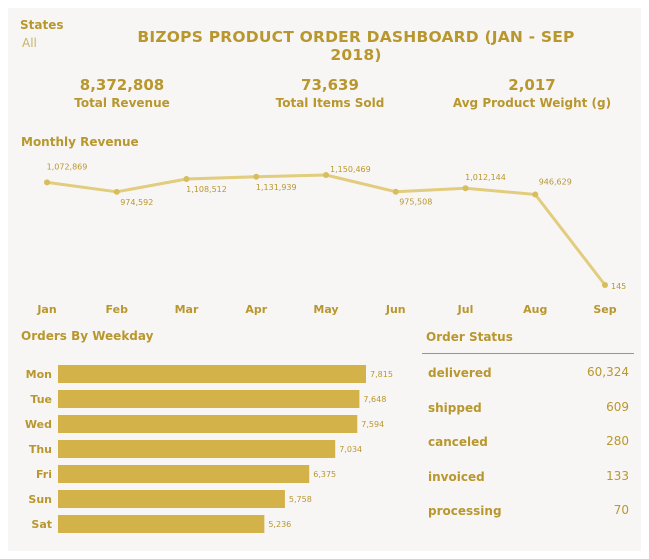 The image size is (649, 559). Describe the element at coordinates (324, 474) in the screenshot. I see `weekday-value-label: 6,375` at that location.